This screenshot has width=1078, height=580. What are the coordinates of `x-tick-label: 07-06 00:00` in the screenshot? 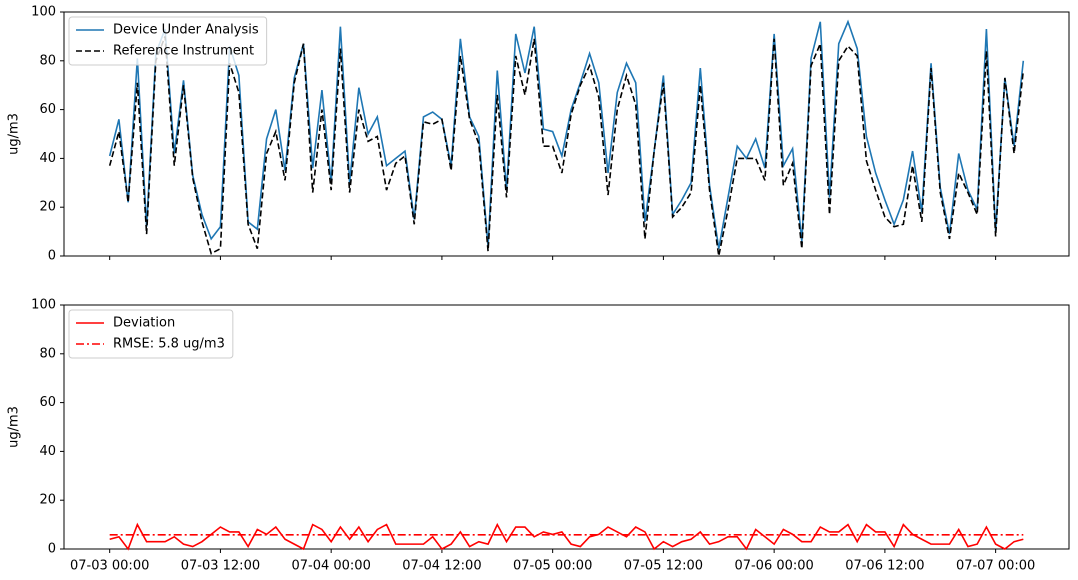 It's located at (773, 566).